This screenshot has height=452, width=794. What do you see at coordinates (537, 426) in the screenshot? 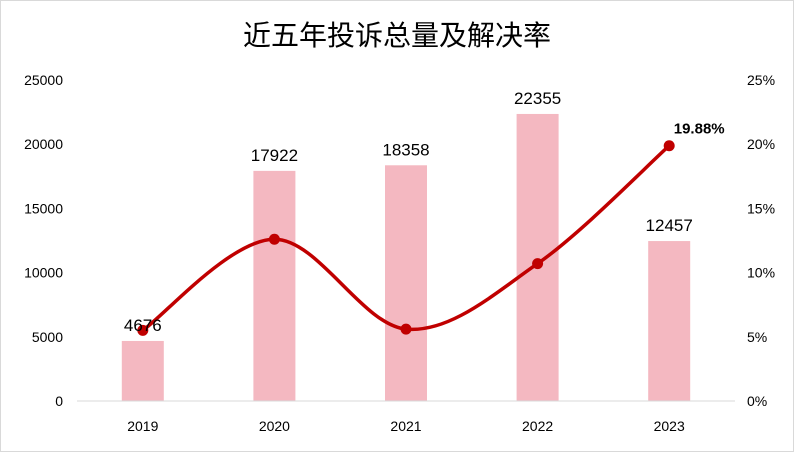
I see `x-tick-label: 2022` at bounding box center [537, 426].